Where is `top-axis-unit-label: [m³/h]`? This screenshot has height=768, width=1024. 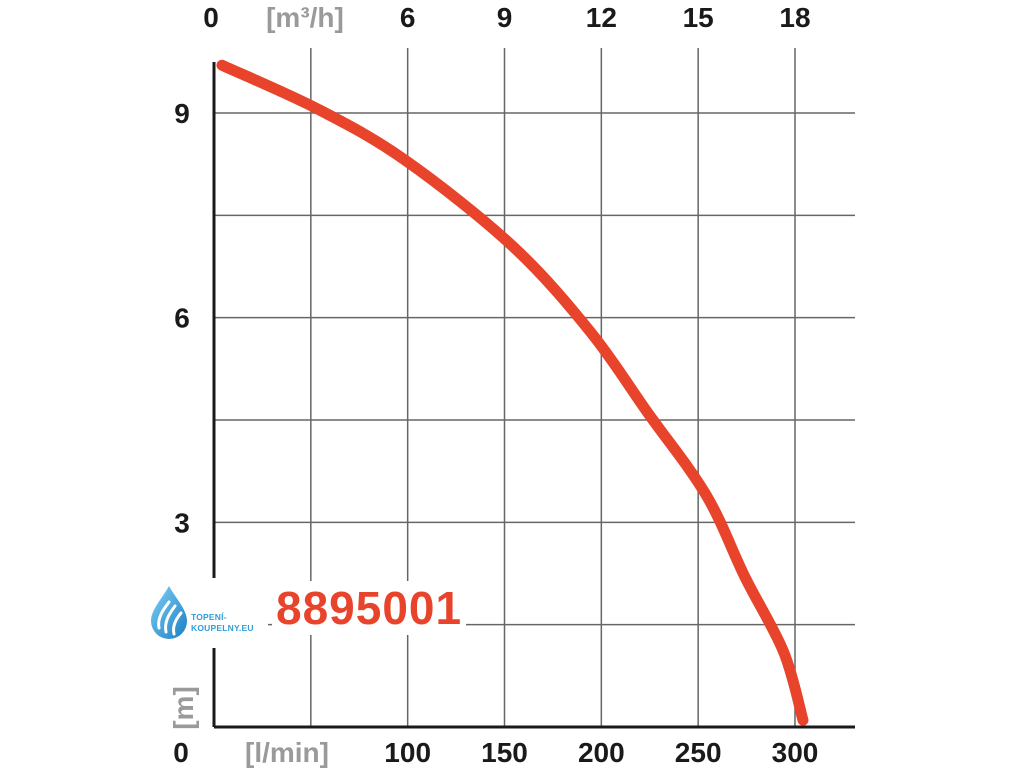 top-axis-unit-label: [m³/h] is located at coordinates (305, 17).